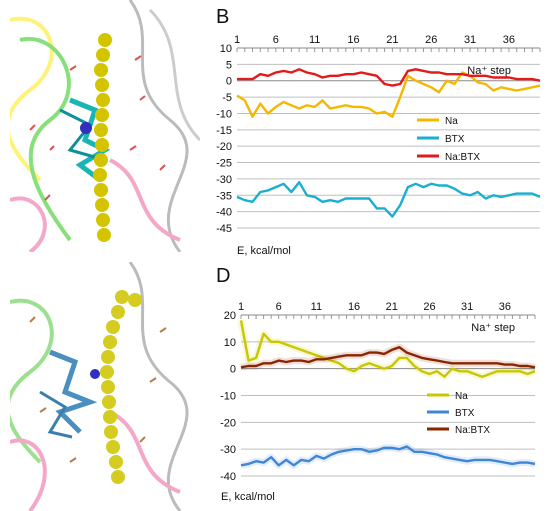 The image size is (550, 511). Describe the element at coordinates (509, 40) in the screenshot. I see `chart-b-xtick-label: 36` at that location.